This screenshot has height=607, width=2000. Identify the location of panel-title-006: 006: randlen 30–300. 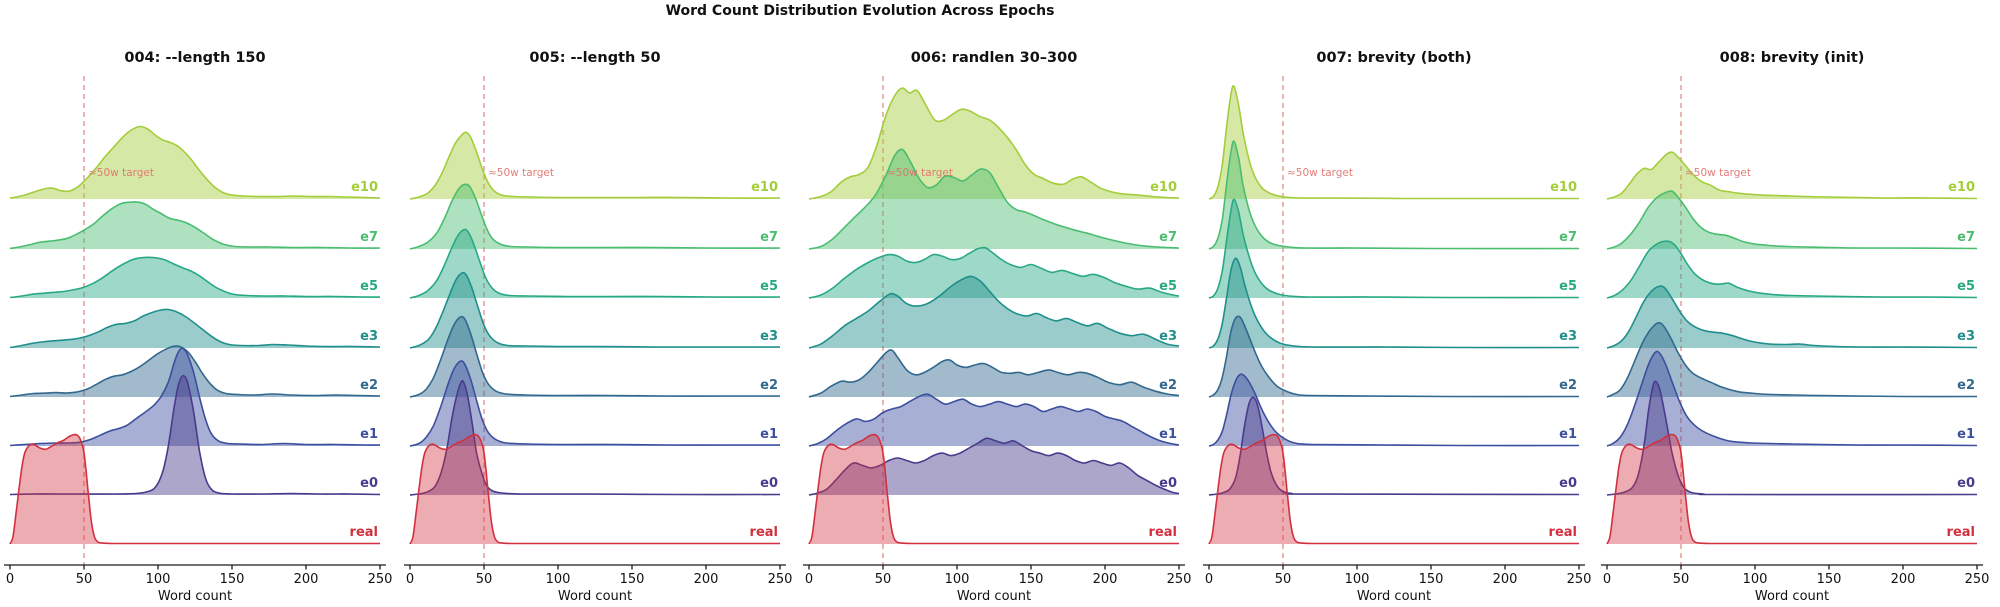
(994, 58).